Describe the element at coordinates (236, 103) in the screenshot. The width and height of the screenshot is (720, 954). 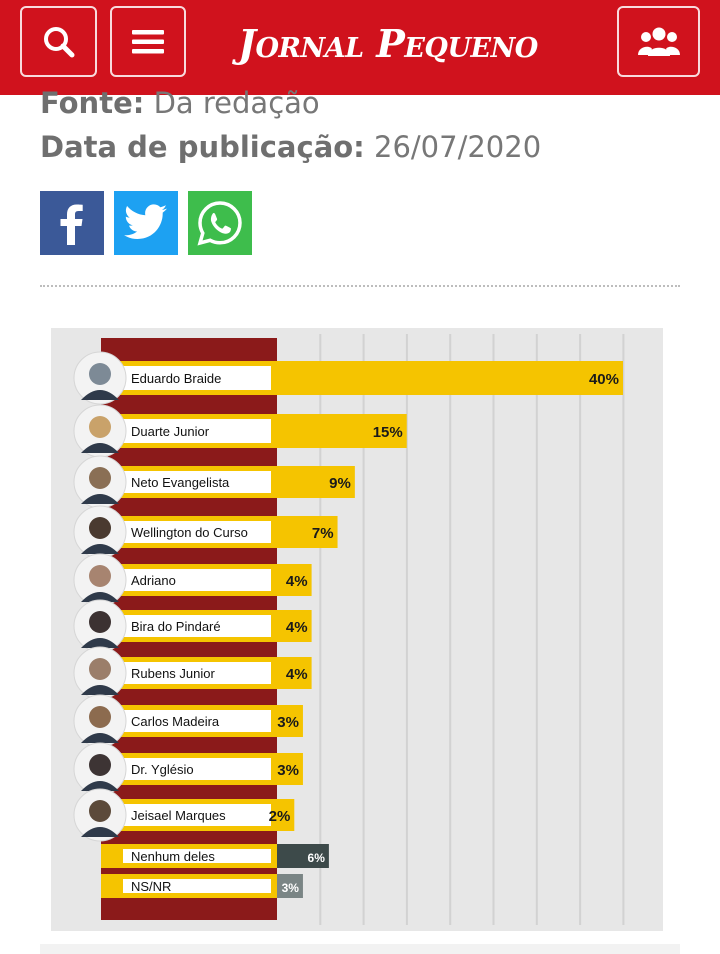
I see `source-value: Da redação` at that location.